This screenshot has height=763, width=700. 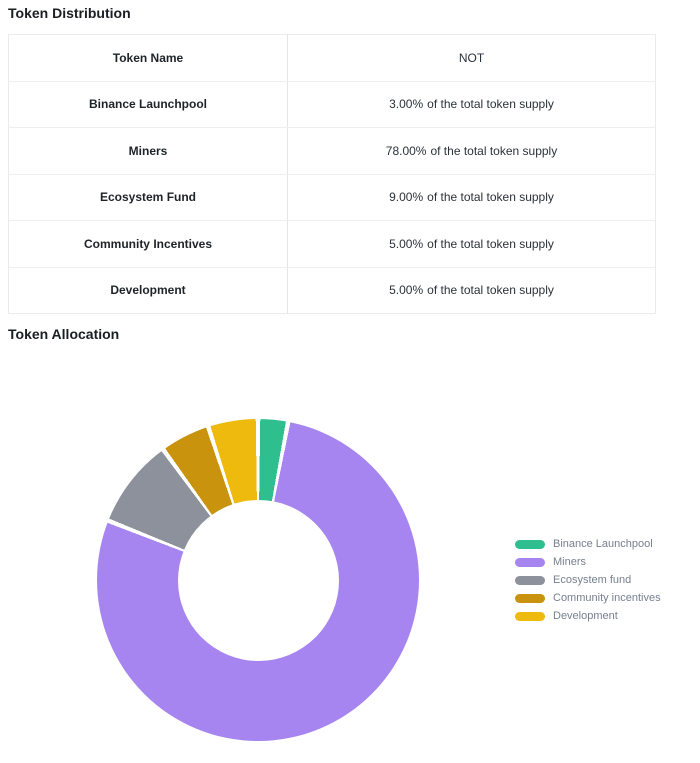 I want to click on legend-item-development: Development, so click(x=588, y=616).